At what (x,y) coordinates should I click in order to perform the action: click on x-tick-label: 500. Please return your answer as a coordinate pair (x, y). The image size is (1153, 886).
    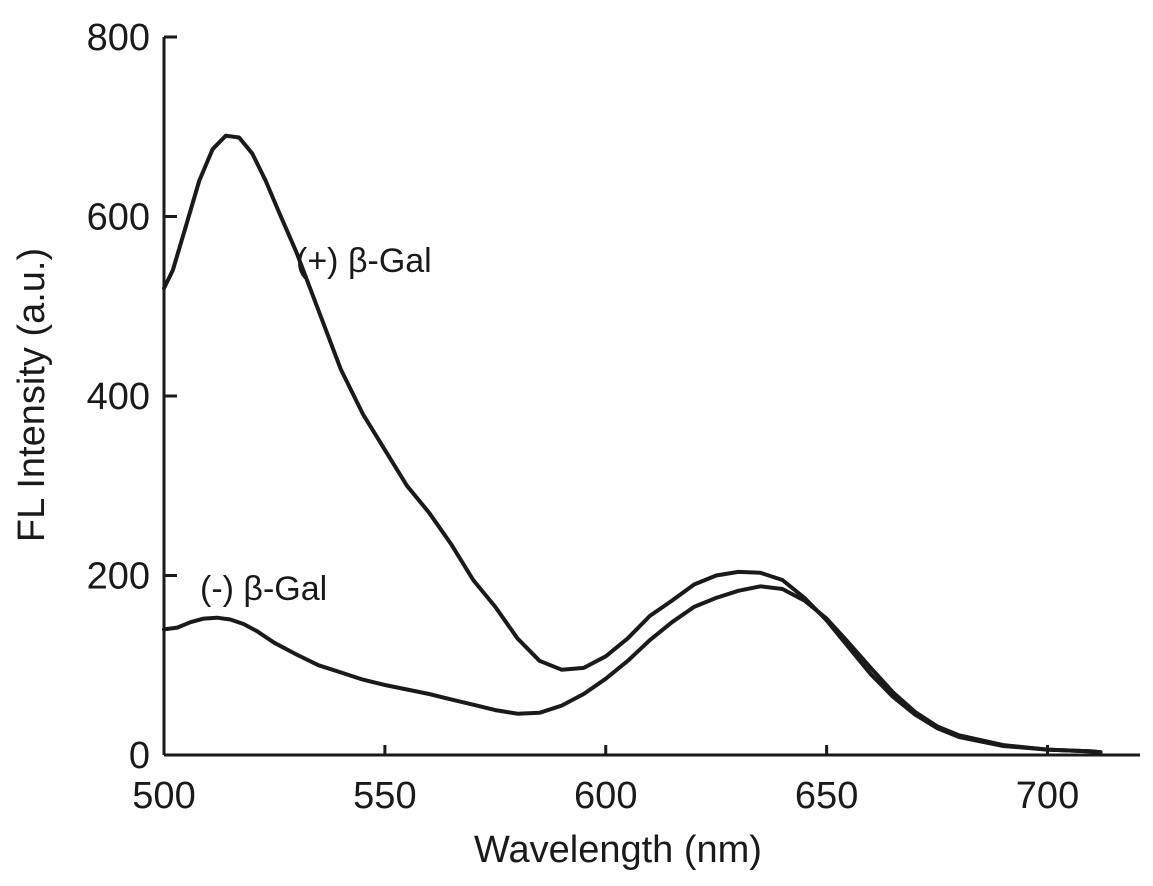
    Looking at the image, I should click on (163, 796).